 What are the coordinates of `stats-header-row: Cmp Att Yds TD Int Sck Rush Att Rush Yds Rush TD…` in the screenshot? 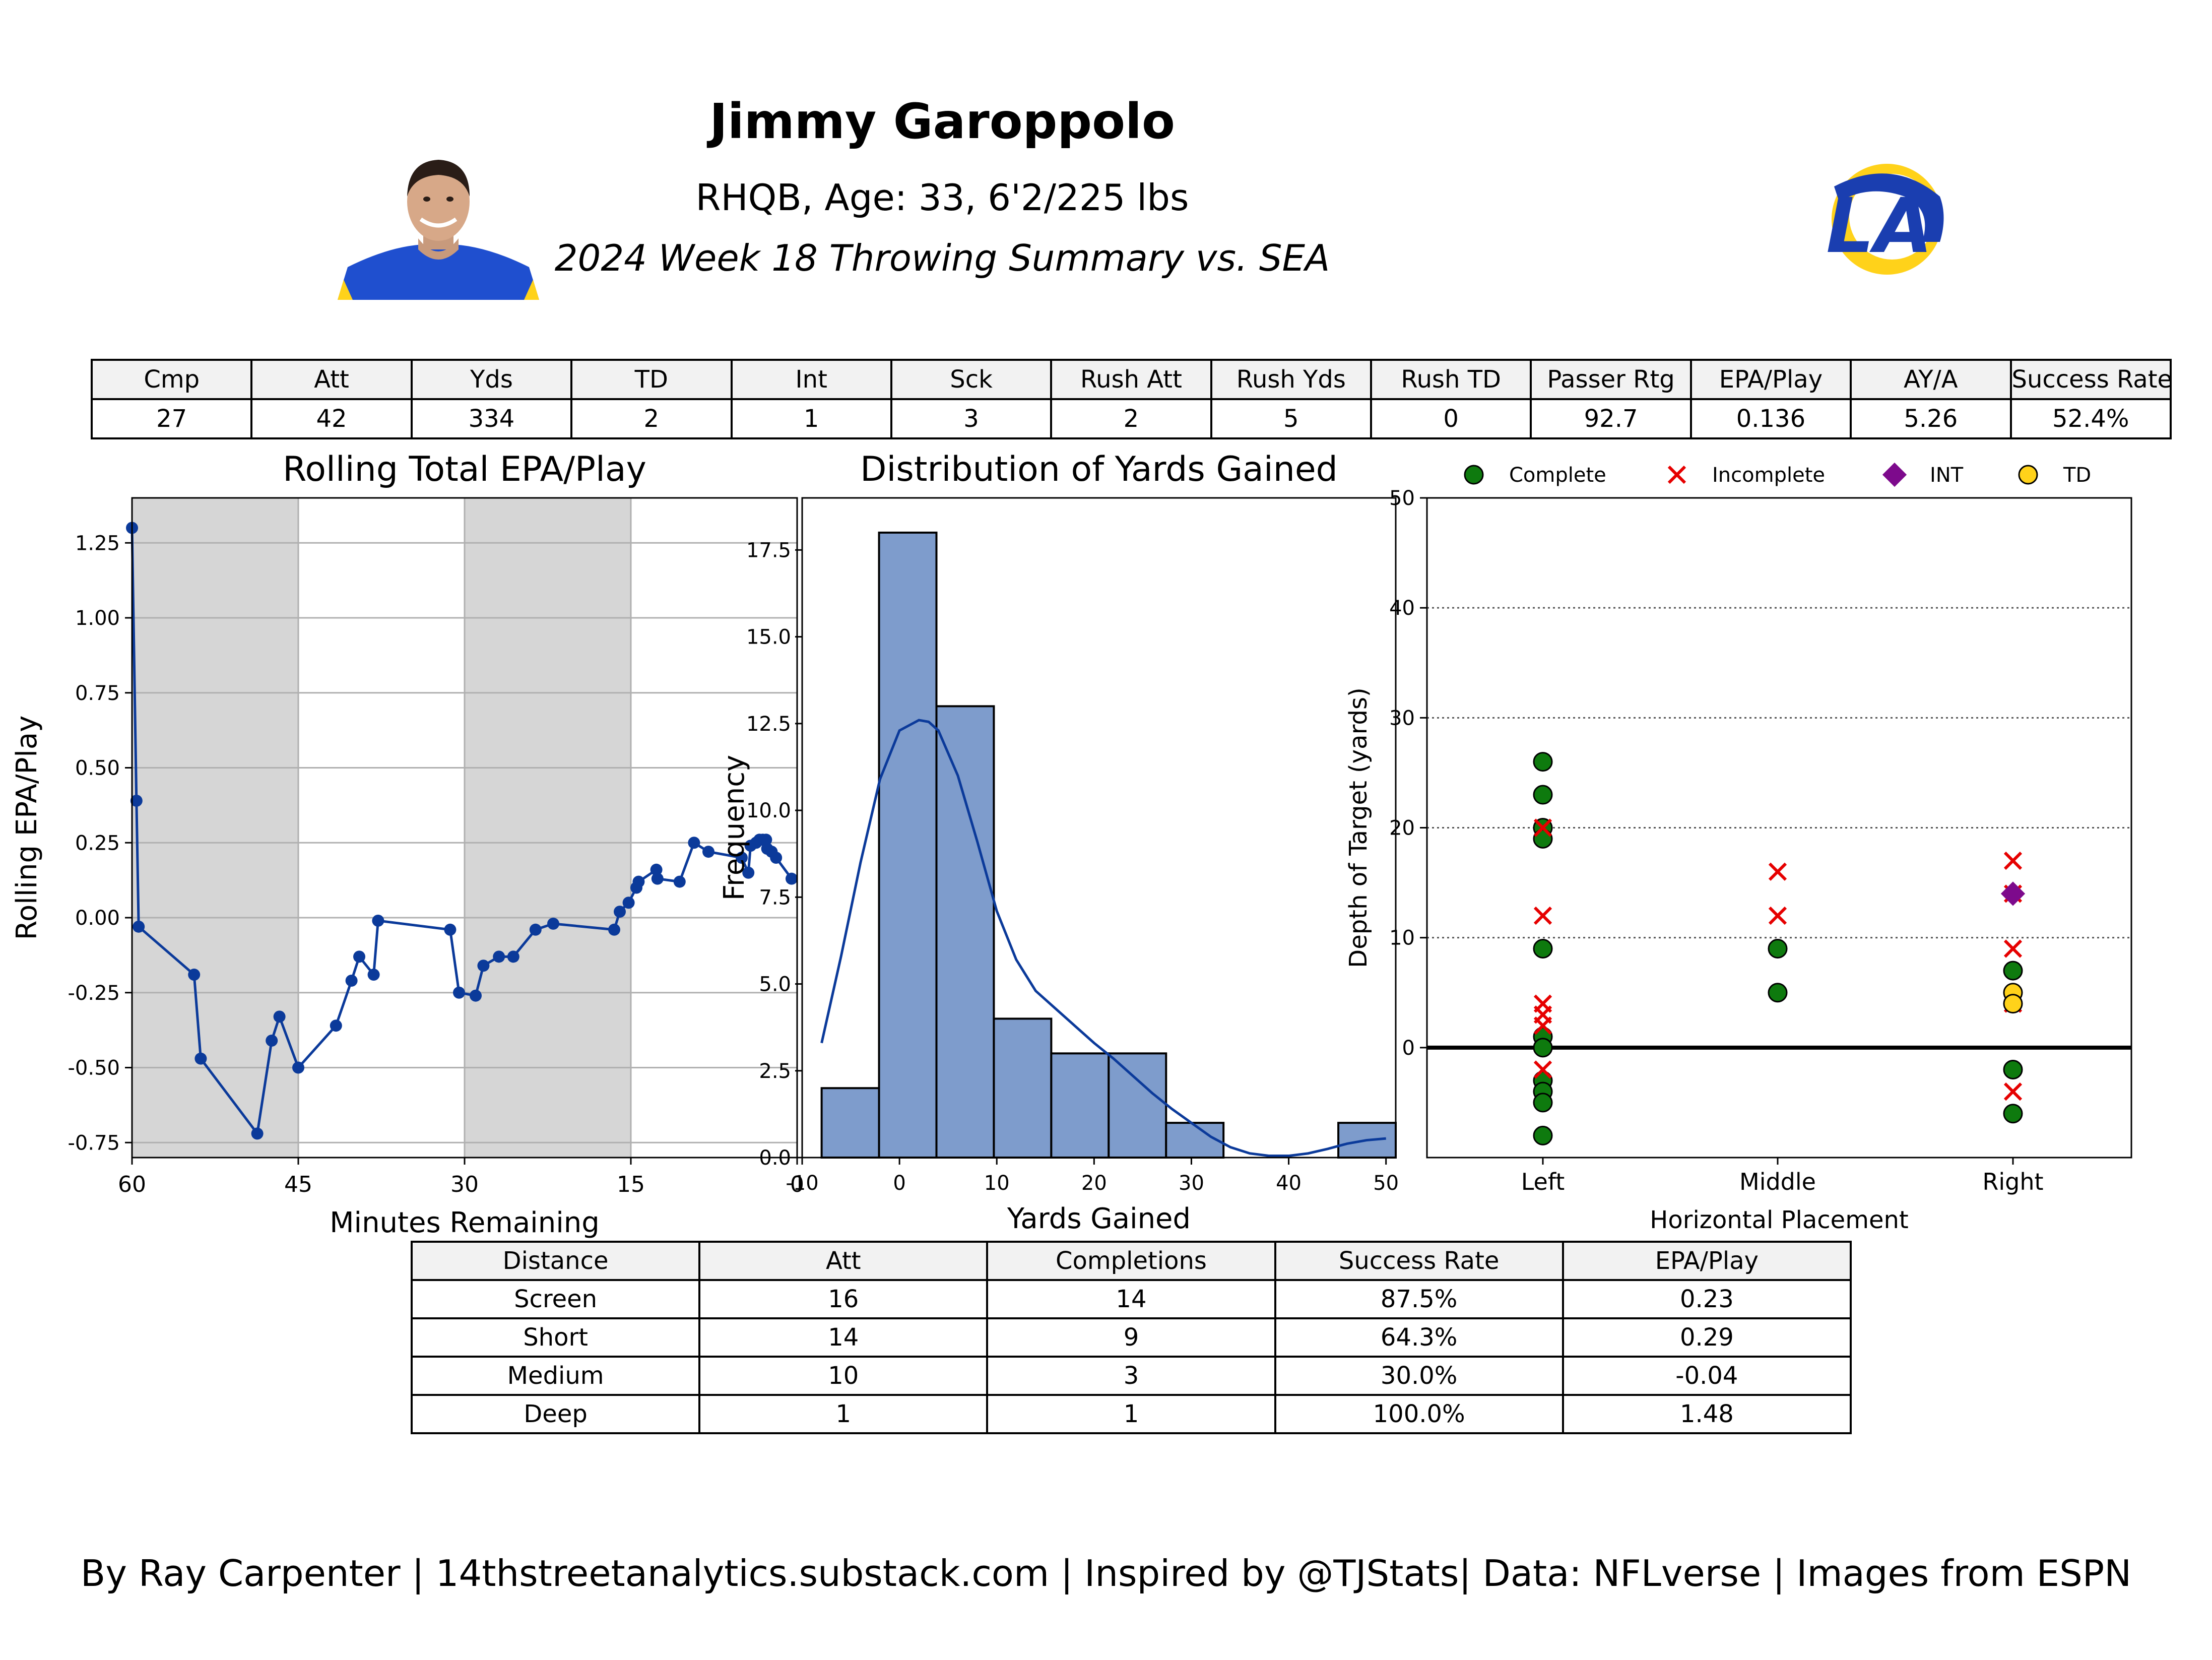 It's located at (1131, 380).